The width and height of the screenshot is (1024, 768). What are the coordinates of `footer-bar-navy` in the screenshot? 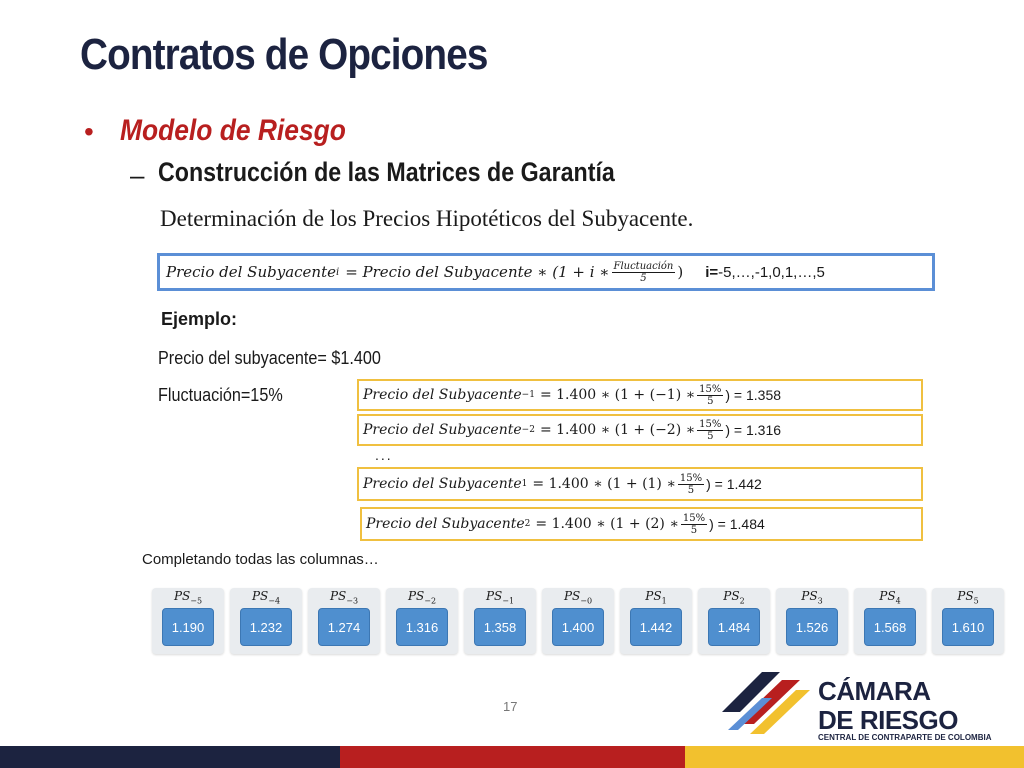 It's located at (170, 757).